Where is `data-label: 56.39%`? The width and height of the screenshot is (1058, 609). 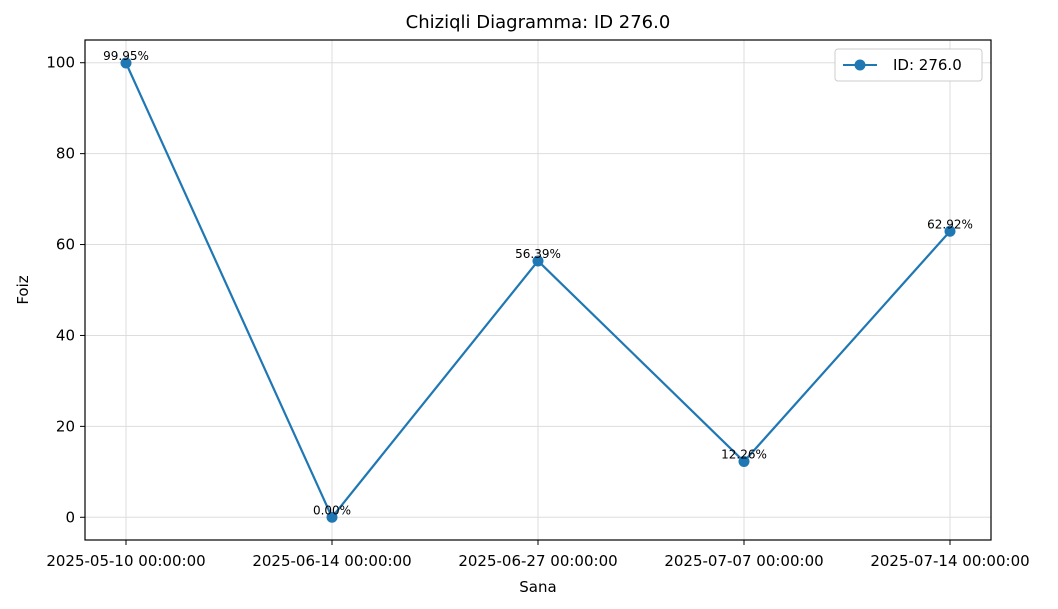 data-label: 56.39% is located at coordinates (538, 254).